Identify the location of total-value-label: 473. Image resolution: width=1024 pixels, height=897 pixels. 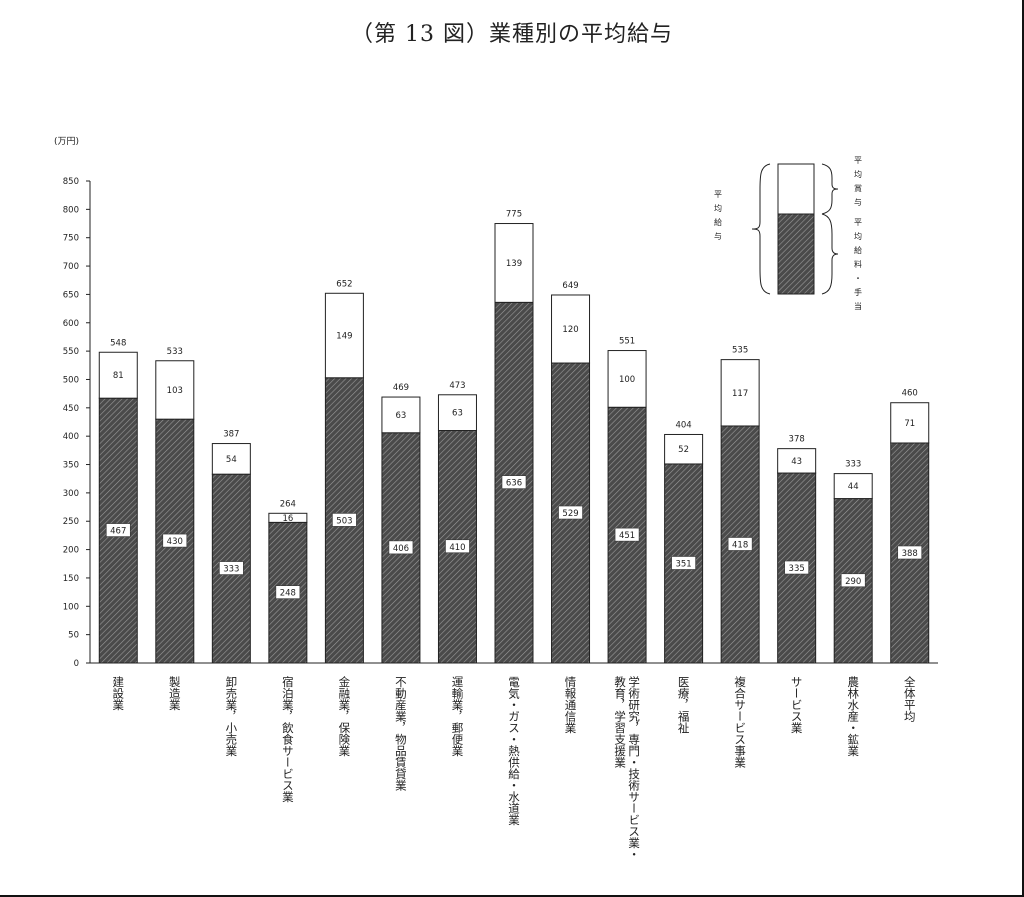
(457, 386).